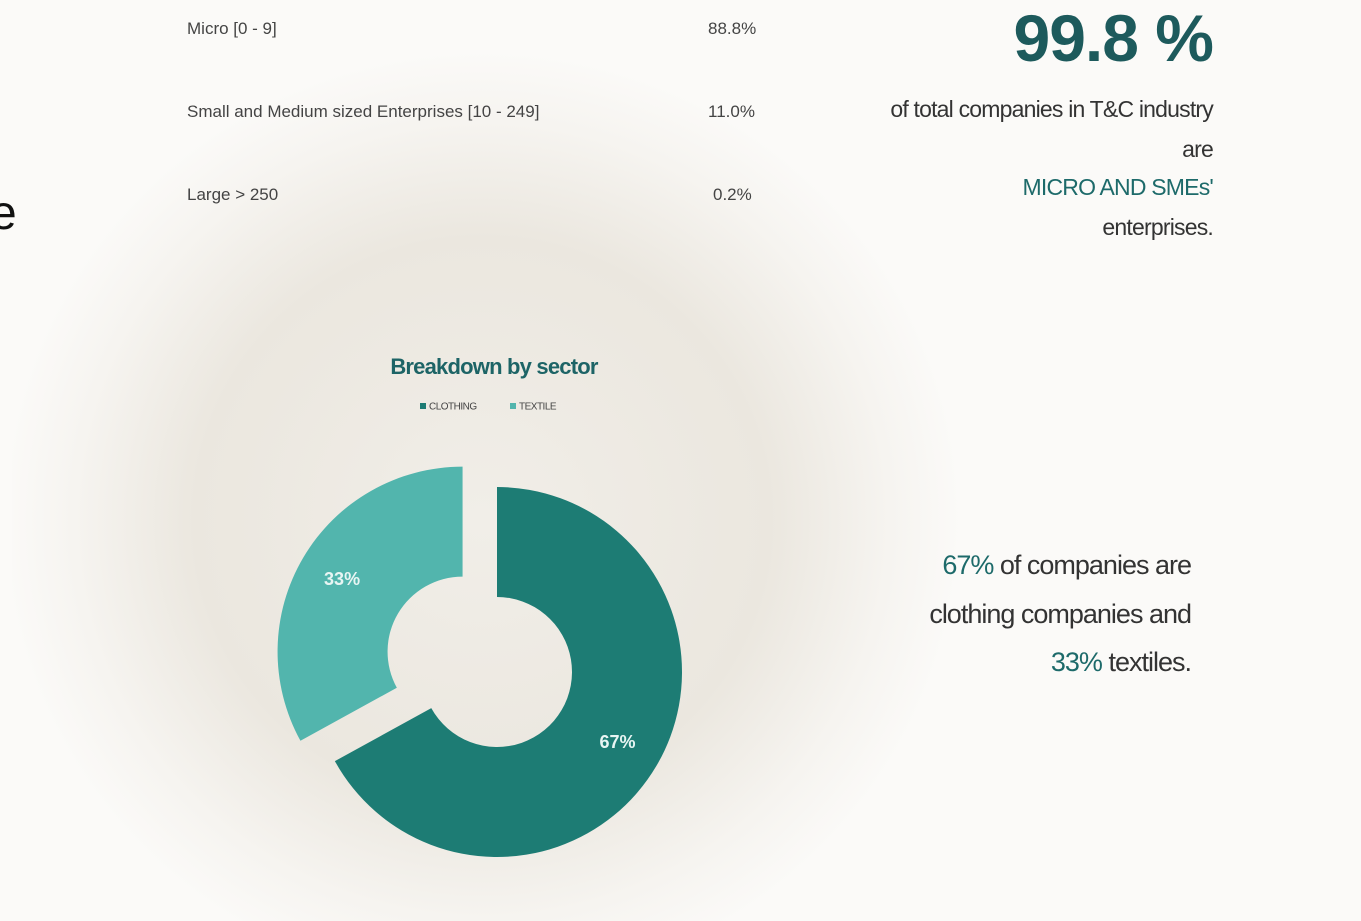 The image size is (1361, 921). Describe the element at coordinates (1113, 38) in the screenshot. I see `headline-value: 99.8 %` at that location.